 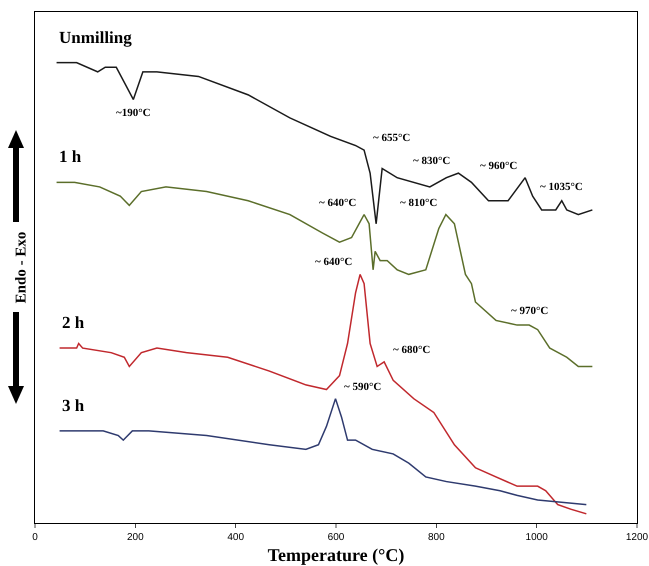 I want to click on x-axis-title: Temperature (°C), so click(x=336, y=555).